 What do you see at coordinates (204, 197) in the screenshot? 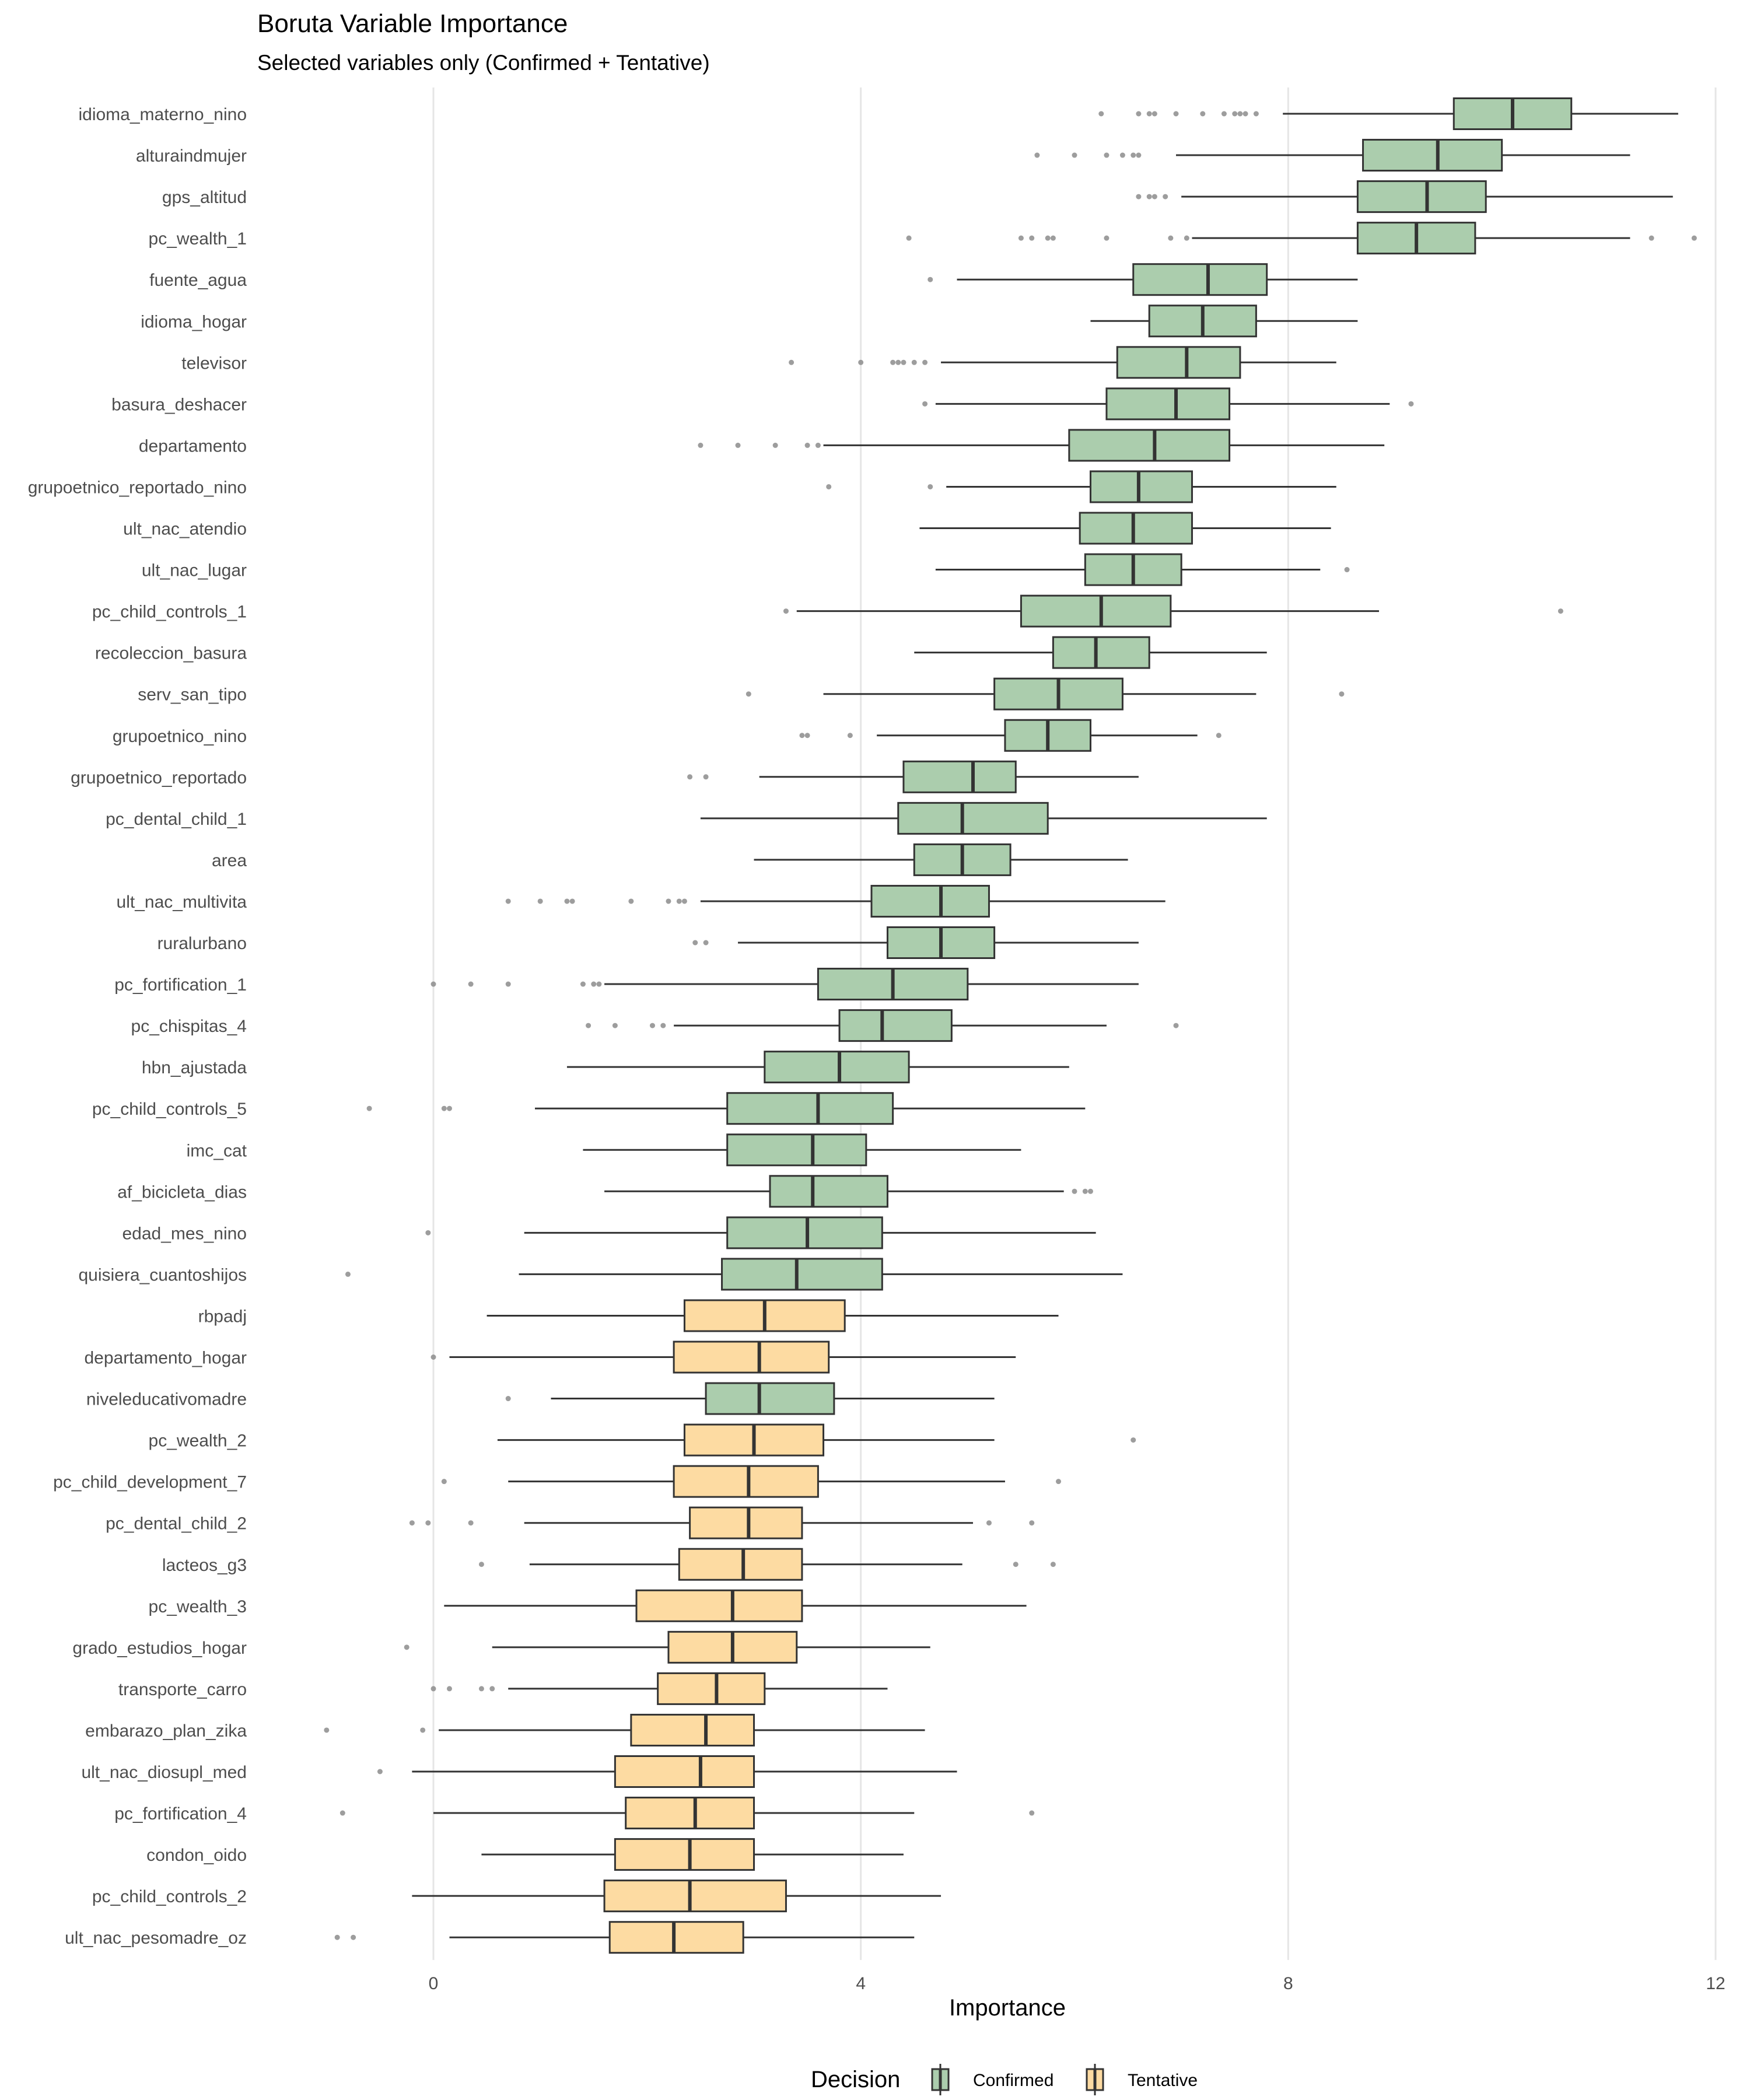
I see `y-axis-label: gps_altitud` at bounding box center [204, 197].